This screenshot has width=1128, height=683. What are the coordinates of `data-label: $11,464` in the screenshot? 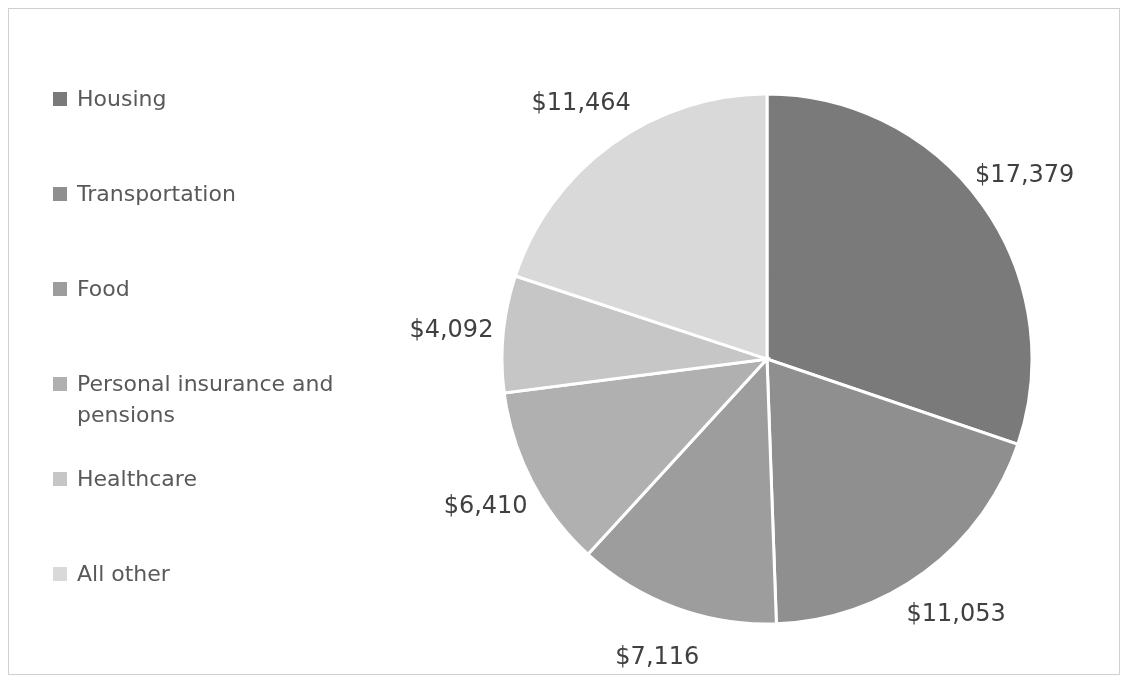 It's located at (581, 102).